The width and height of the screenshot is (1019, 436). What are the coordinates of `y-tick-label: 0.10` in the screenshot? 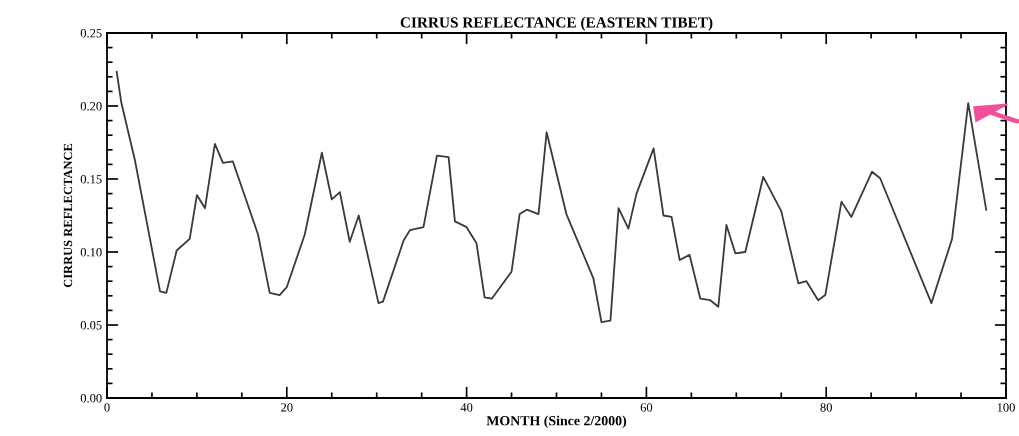 It's located at (91, 252).